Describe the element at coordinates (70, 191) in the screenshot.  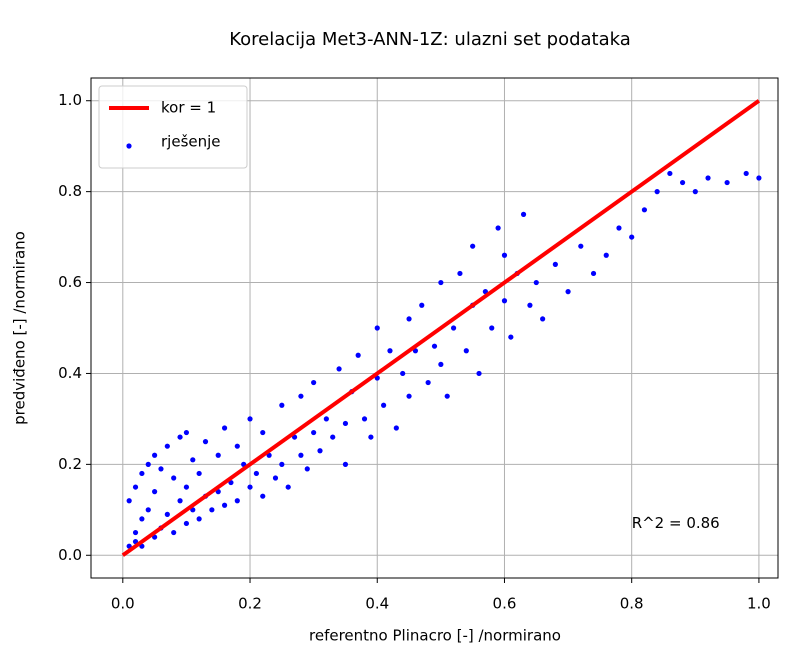
I see `y-tick-label: 0.8` at that location.